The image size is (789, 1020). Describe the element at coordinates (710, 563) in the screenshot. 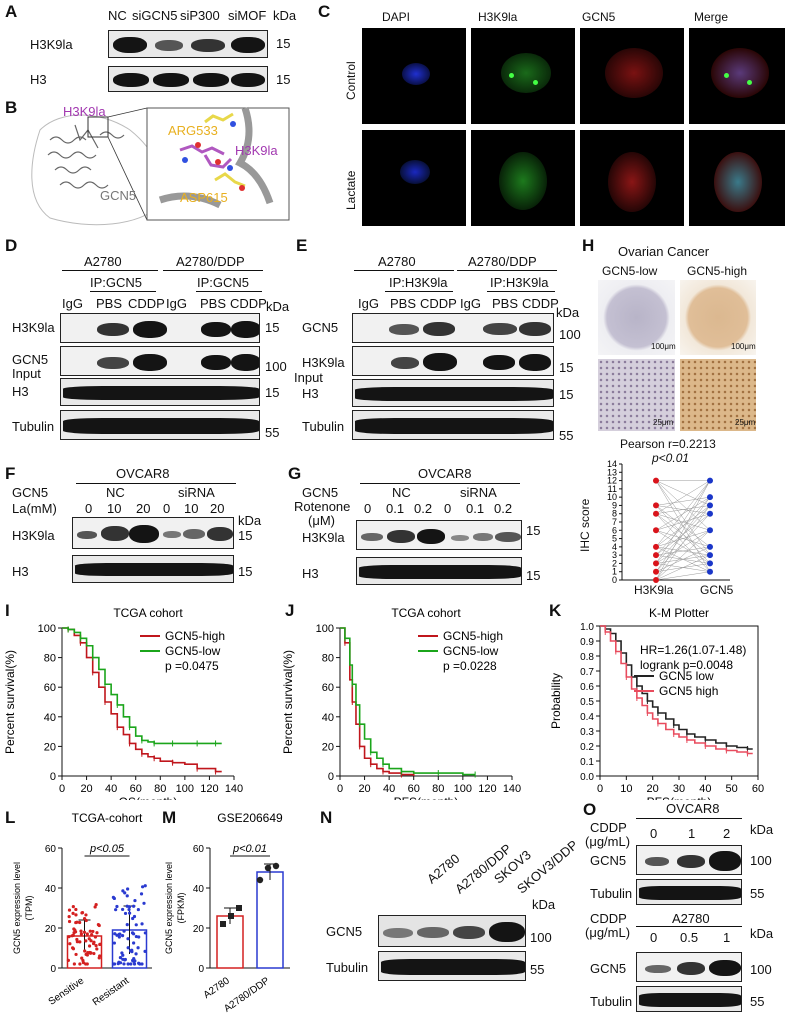

I see `gcn5-point` at that location.